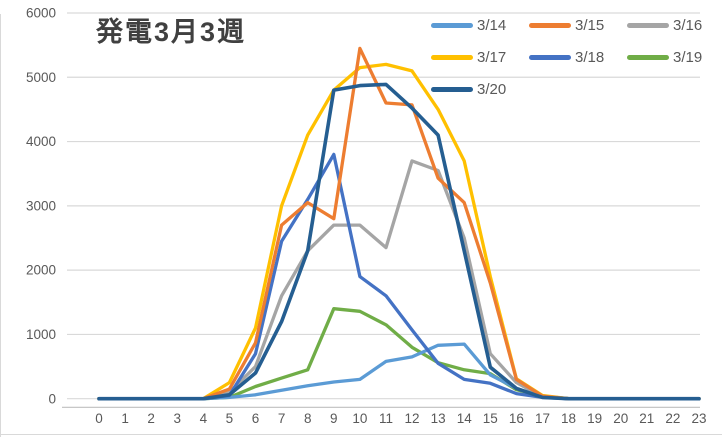 This screenshot has width=722, height=437. Describe the element at coordinates (594, 418) in the screenshot. I see `x-tick-label: 19` at that location.